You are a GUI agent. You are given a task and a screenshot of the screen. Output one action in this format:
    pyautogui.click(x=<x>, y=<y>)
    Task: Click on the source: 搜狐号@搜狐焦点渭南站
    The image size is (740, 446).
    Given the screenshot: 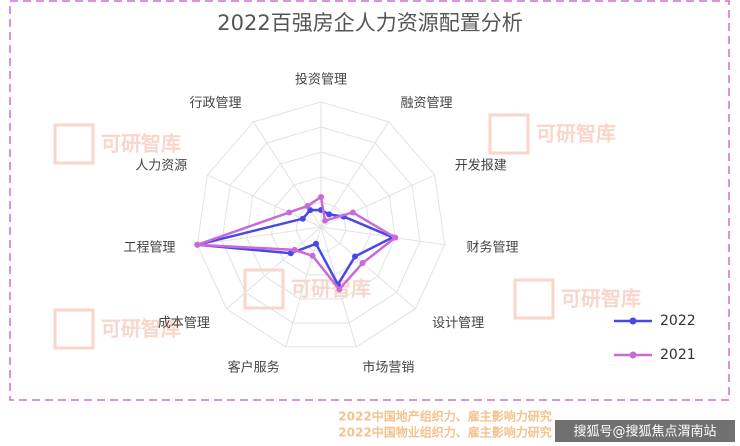 What is the action you would take?
    pyautogui.click(x=644, y=432)
    